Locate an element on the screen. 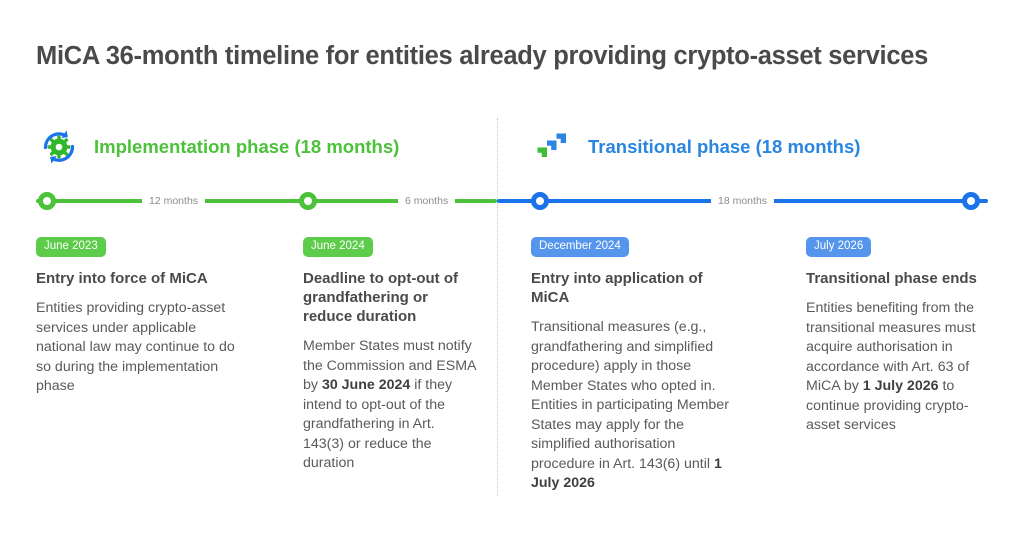 This screenshot has height=544, width=1024. date-badge-june-2024: June 2024 is located at coordinates (338, 247).